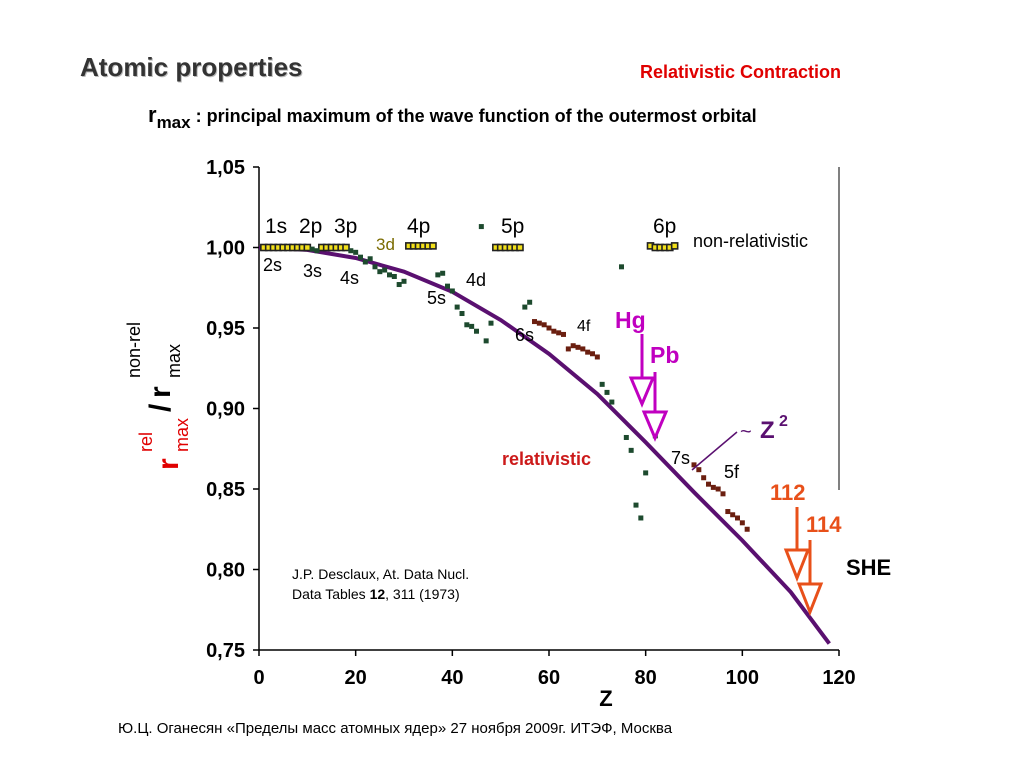 The width and height of the screenshot is (1024, 768). Describe the element at coordinates (655, 407) in the screenshot. I see `pb-arrow-icon` at that location.